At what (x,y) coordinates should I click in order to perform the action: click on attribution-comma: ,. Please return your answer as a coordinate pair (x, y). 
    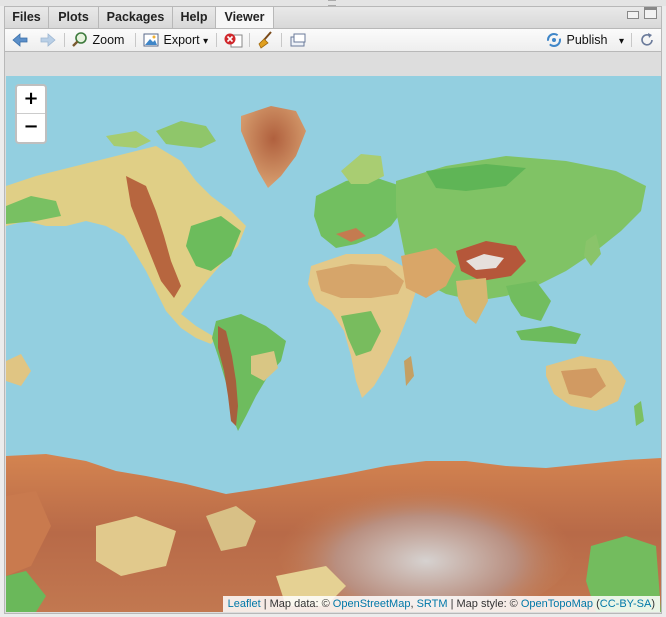
    Looking at the image, I should click on (413, 604).